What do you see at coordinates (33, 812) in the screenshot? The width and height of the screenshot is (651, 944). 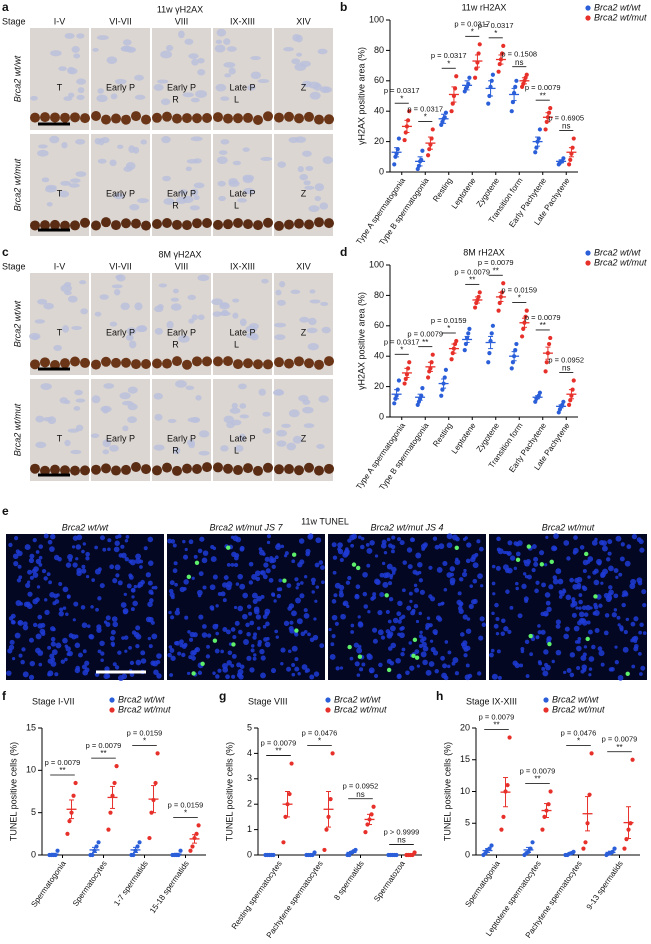 I see `y-tick-label: 5` at bounding box center [33, 812].